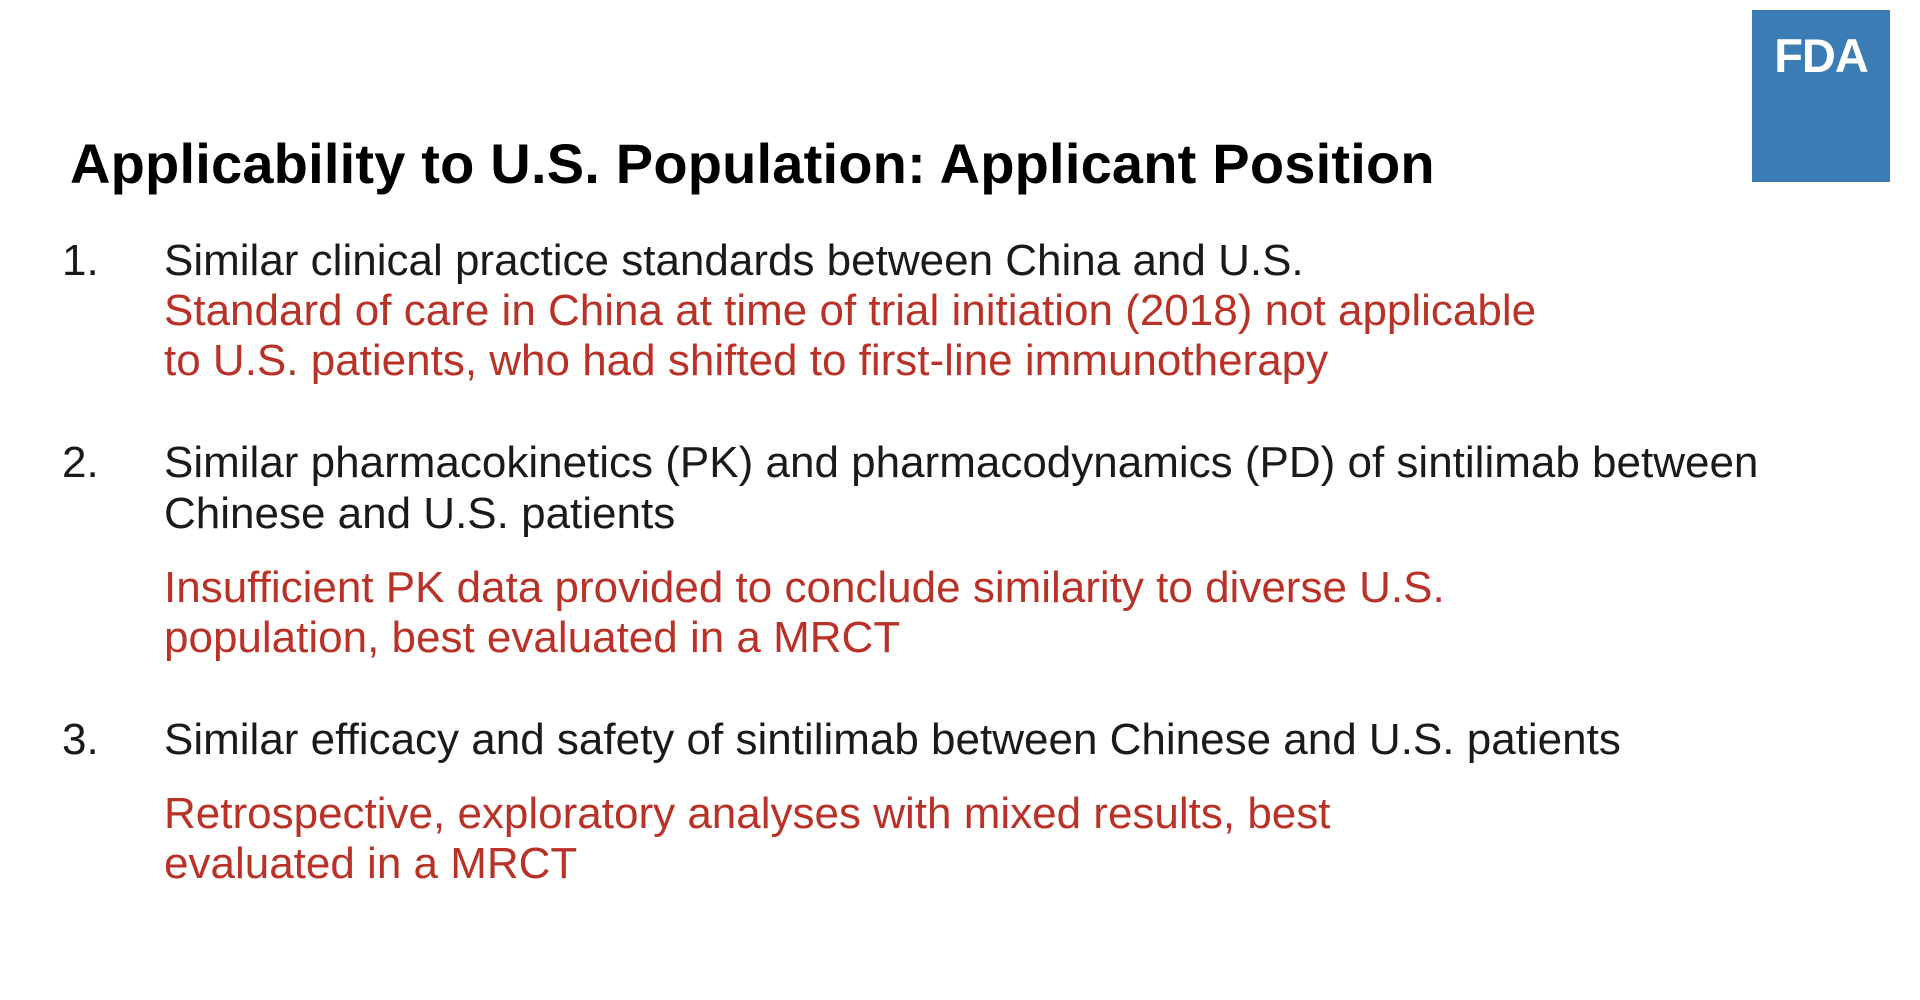 Image resolution: width=1920 pixels, height=1000 pixels. I want to click on list-item-number: 2., so click(80, 463).